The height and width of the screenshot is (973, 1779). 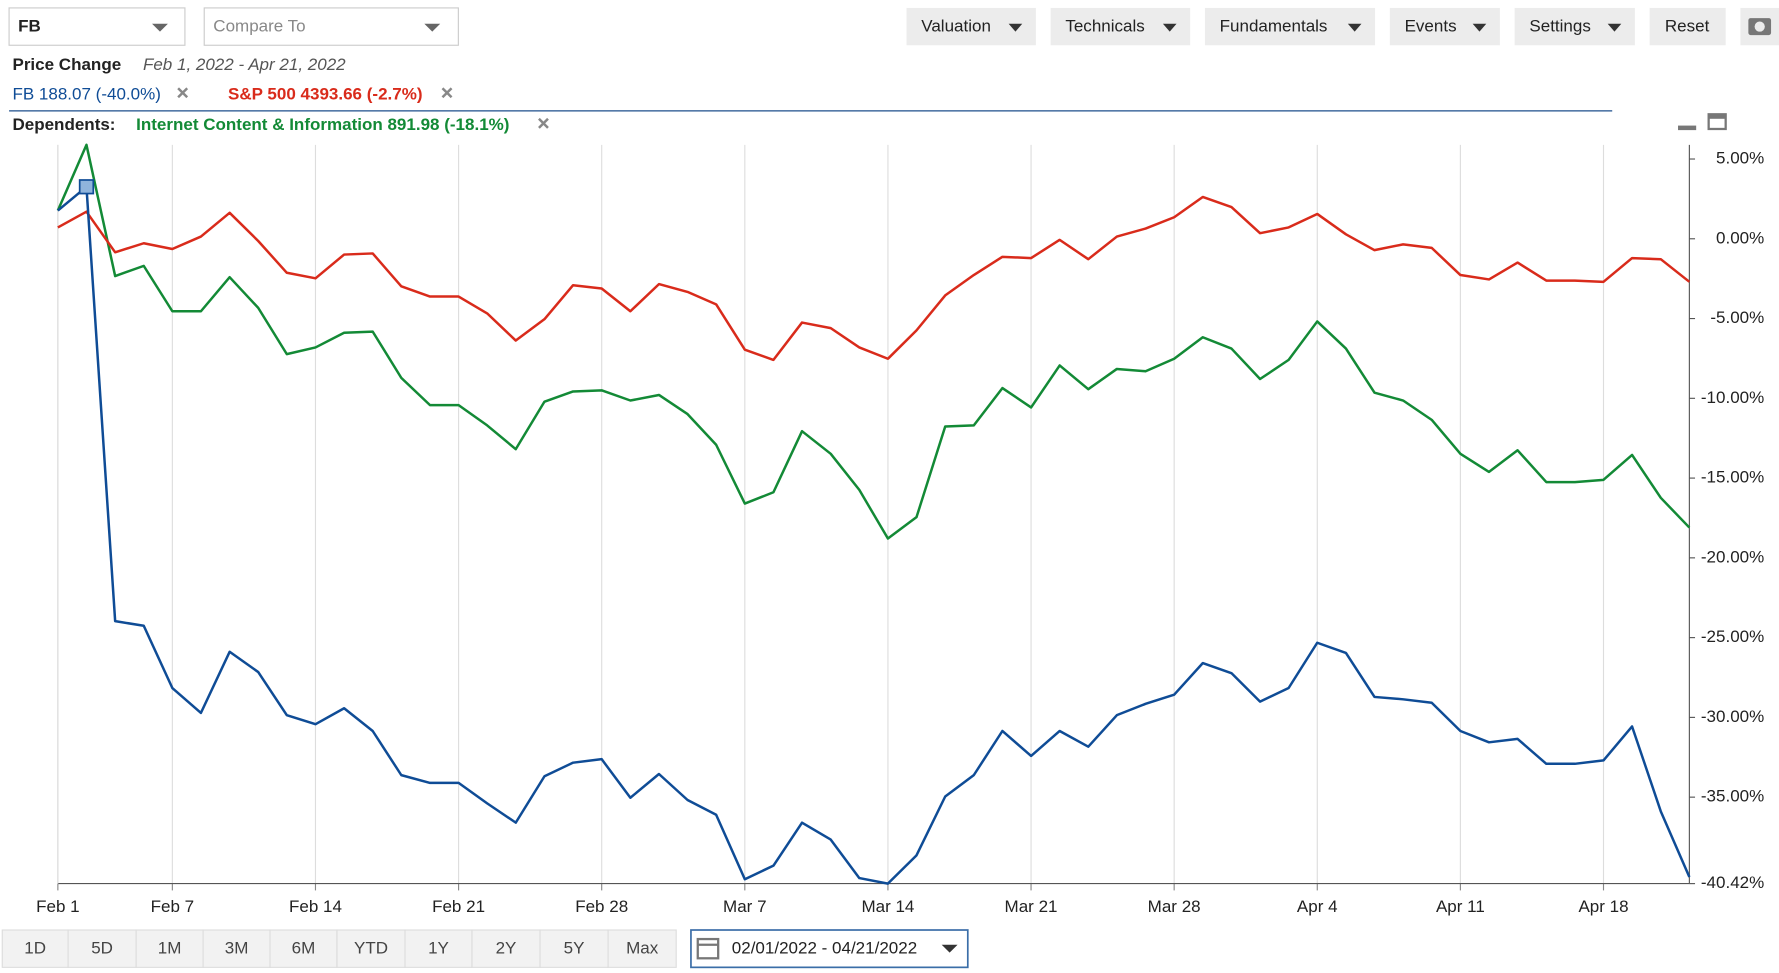 I want to click on maximize-icon-inner, so click(x=1717, y=123).